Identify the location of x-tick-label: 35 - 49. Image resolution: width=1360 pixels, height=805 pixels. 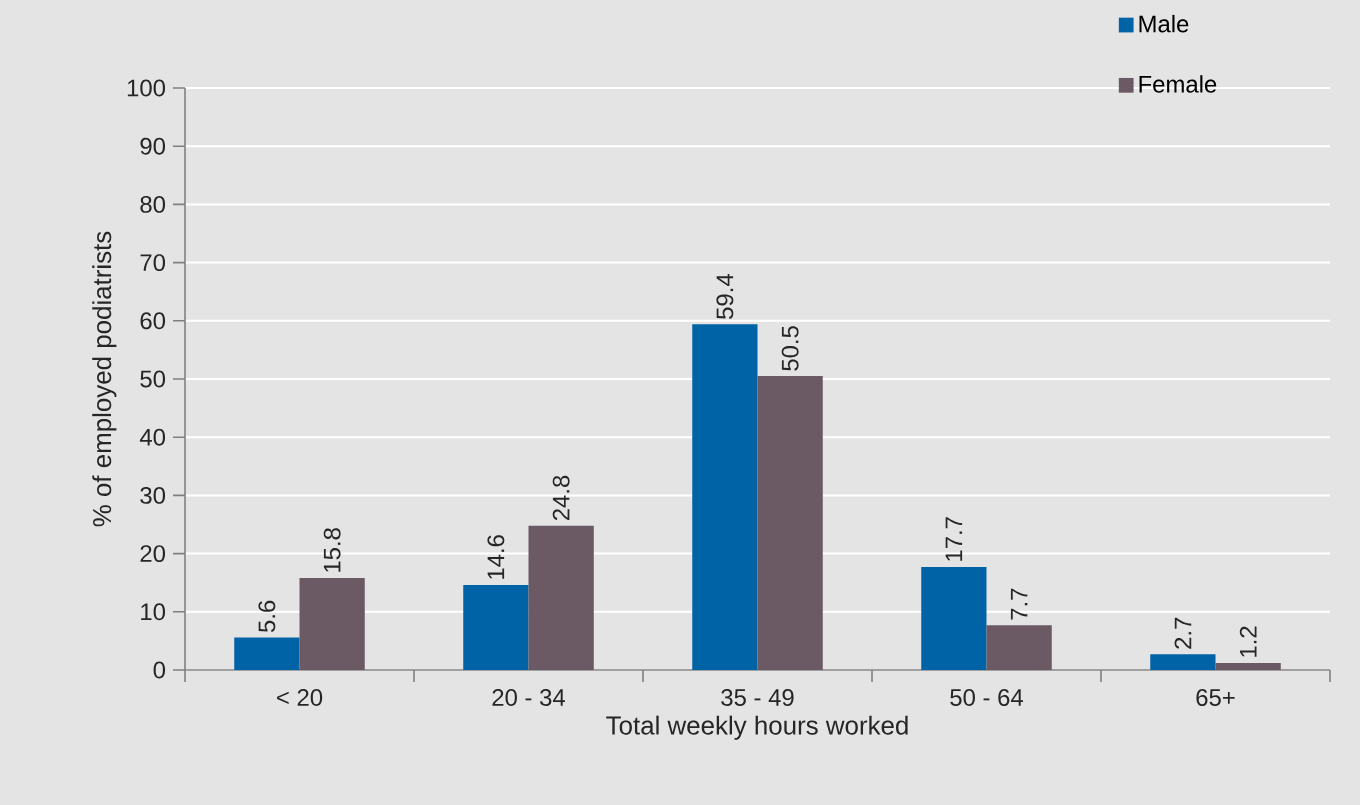
(757, 697).